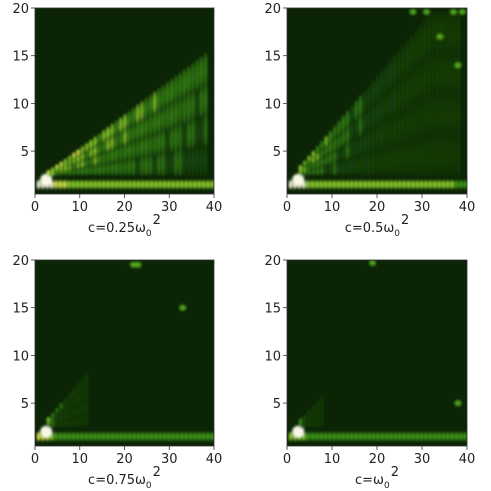 The image size is (491, 491). Describe the element at coordinates (20, 57) in the screenshot. I see `y-tick-label: 15` at that location.